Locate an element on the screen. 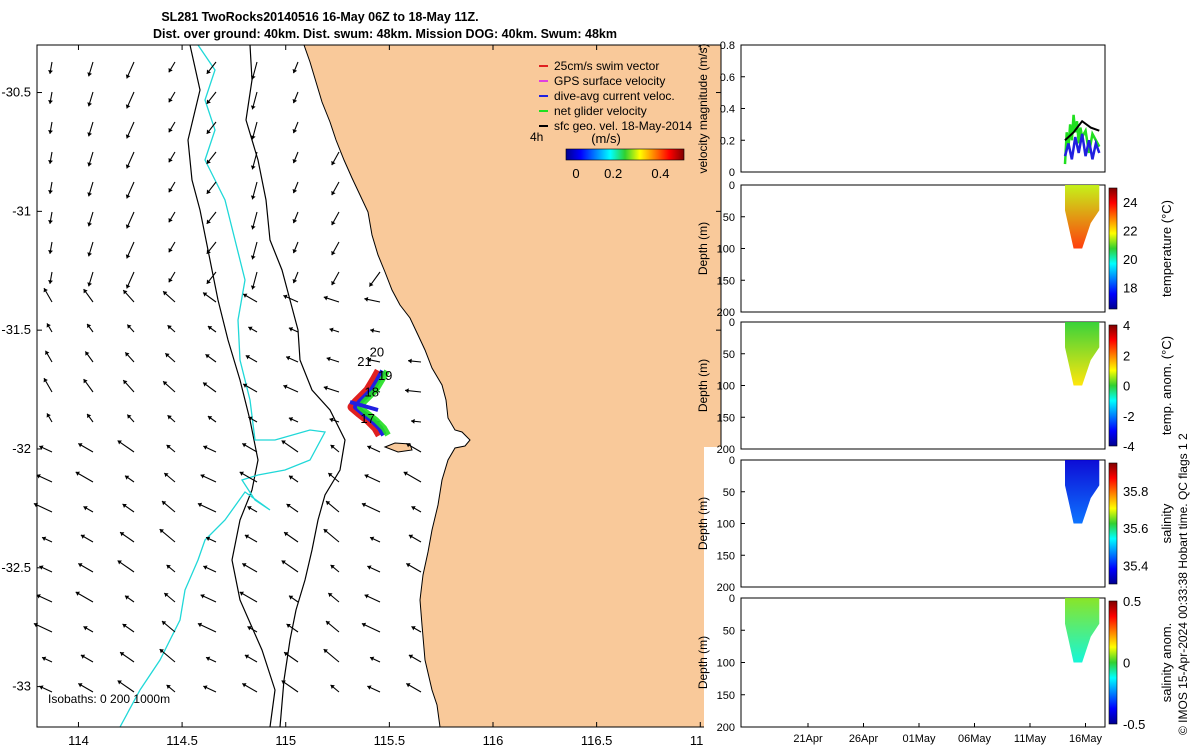 The width and height of the screenshot is (1200, 750). panel-colorbar-label: salinity anom. is located at coordinates (1166, 662).